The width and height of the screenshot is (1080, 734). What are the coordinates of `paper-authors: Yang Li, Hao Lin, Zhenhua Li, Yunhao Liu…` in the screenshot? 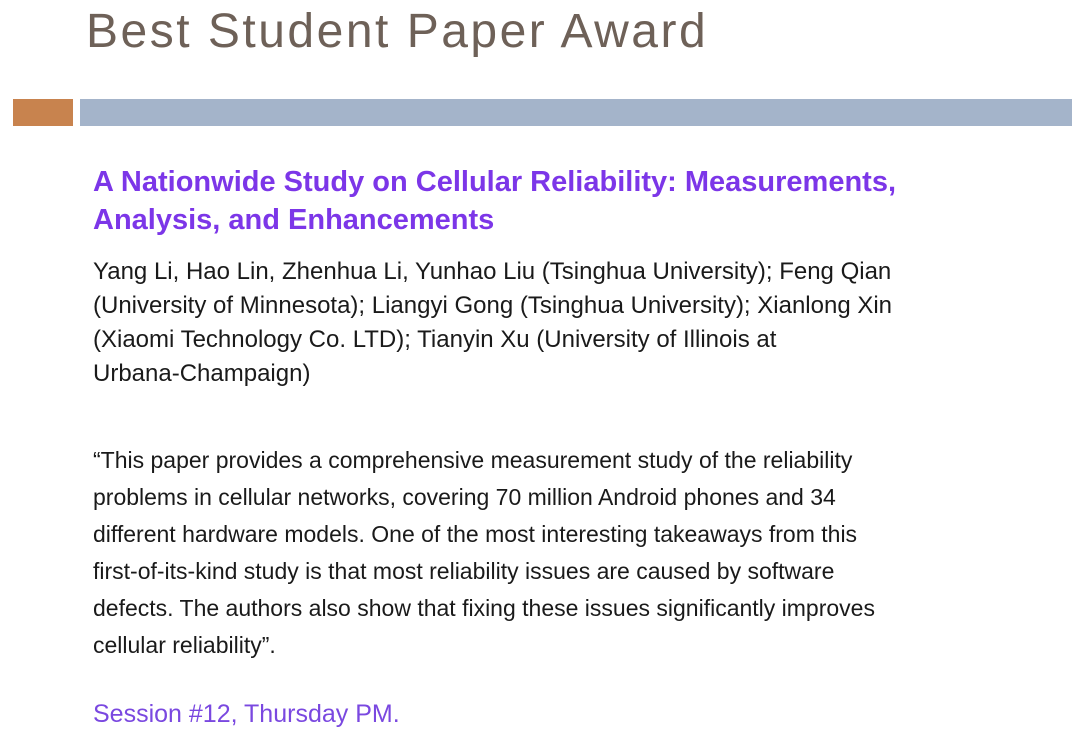 It's located at (493, 322).